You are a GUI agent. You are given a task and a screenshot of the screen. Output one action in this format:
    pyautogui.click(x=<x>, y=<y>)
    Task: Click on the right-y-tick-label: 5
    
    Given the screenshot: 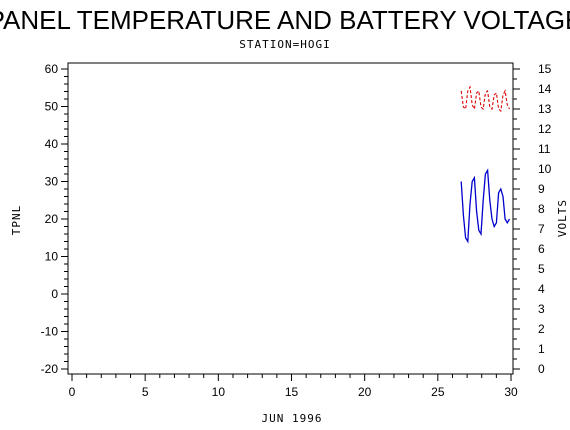 What is the action you would take?
    pyautogui.click(x=541, y=269)
    